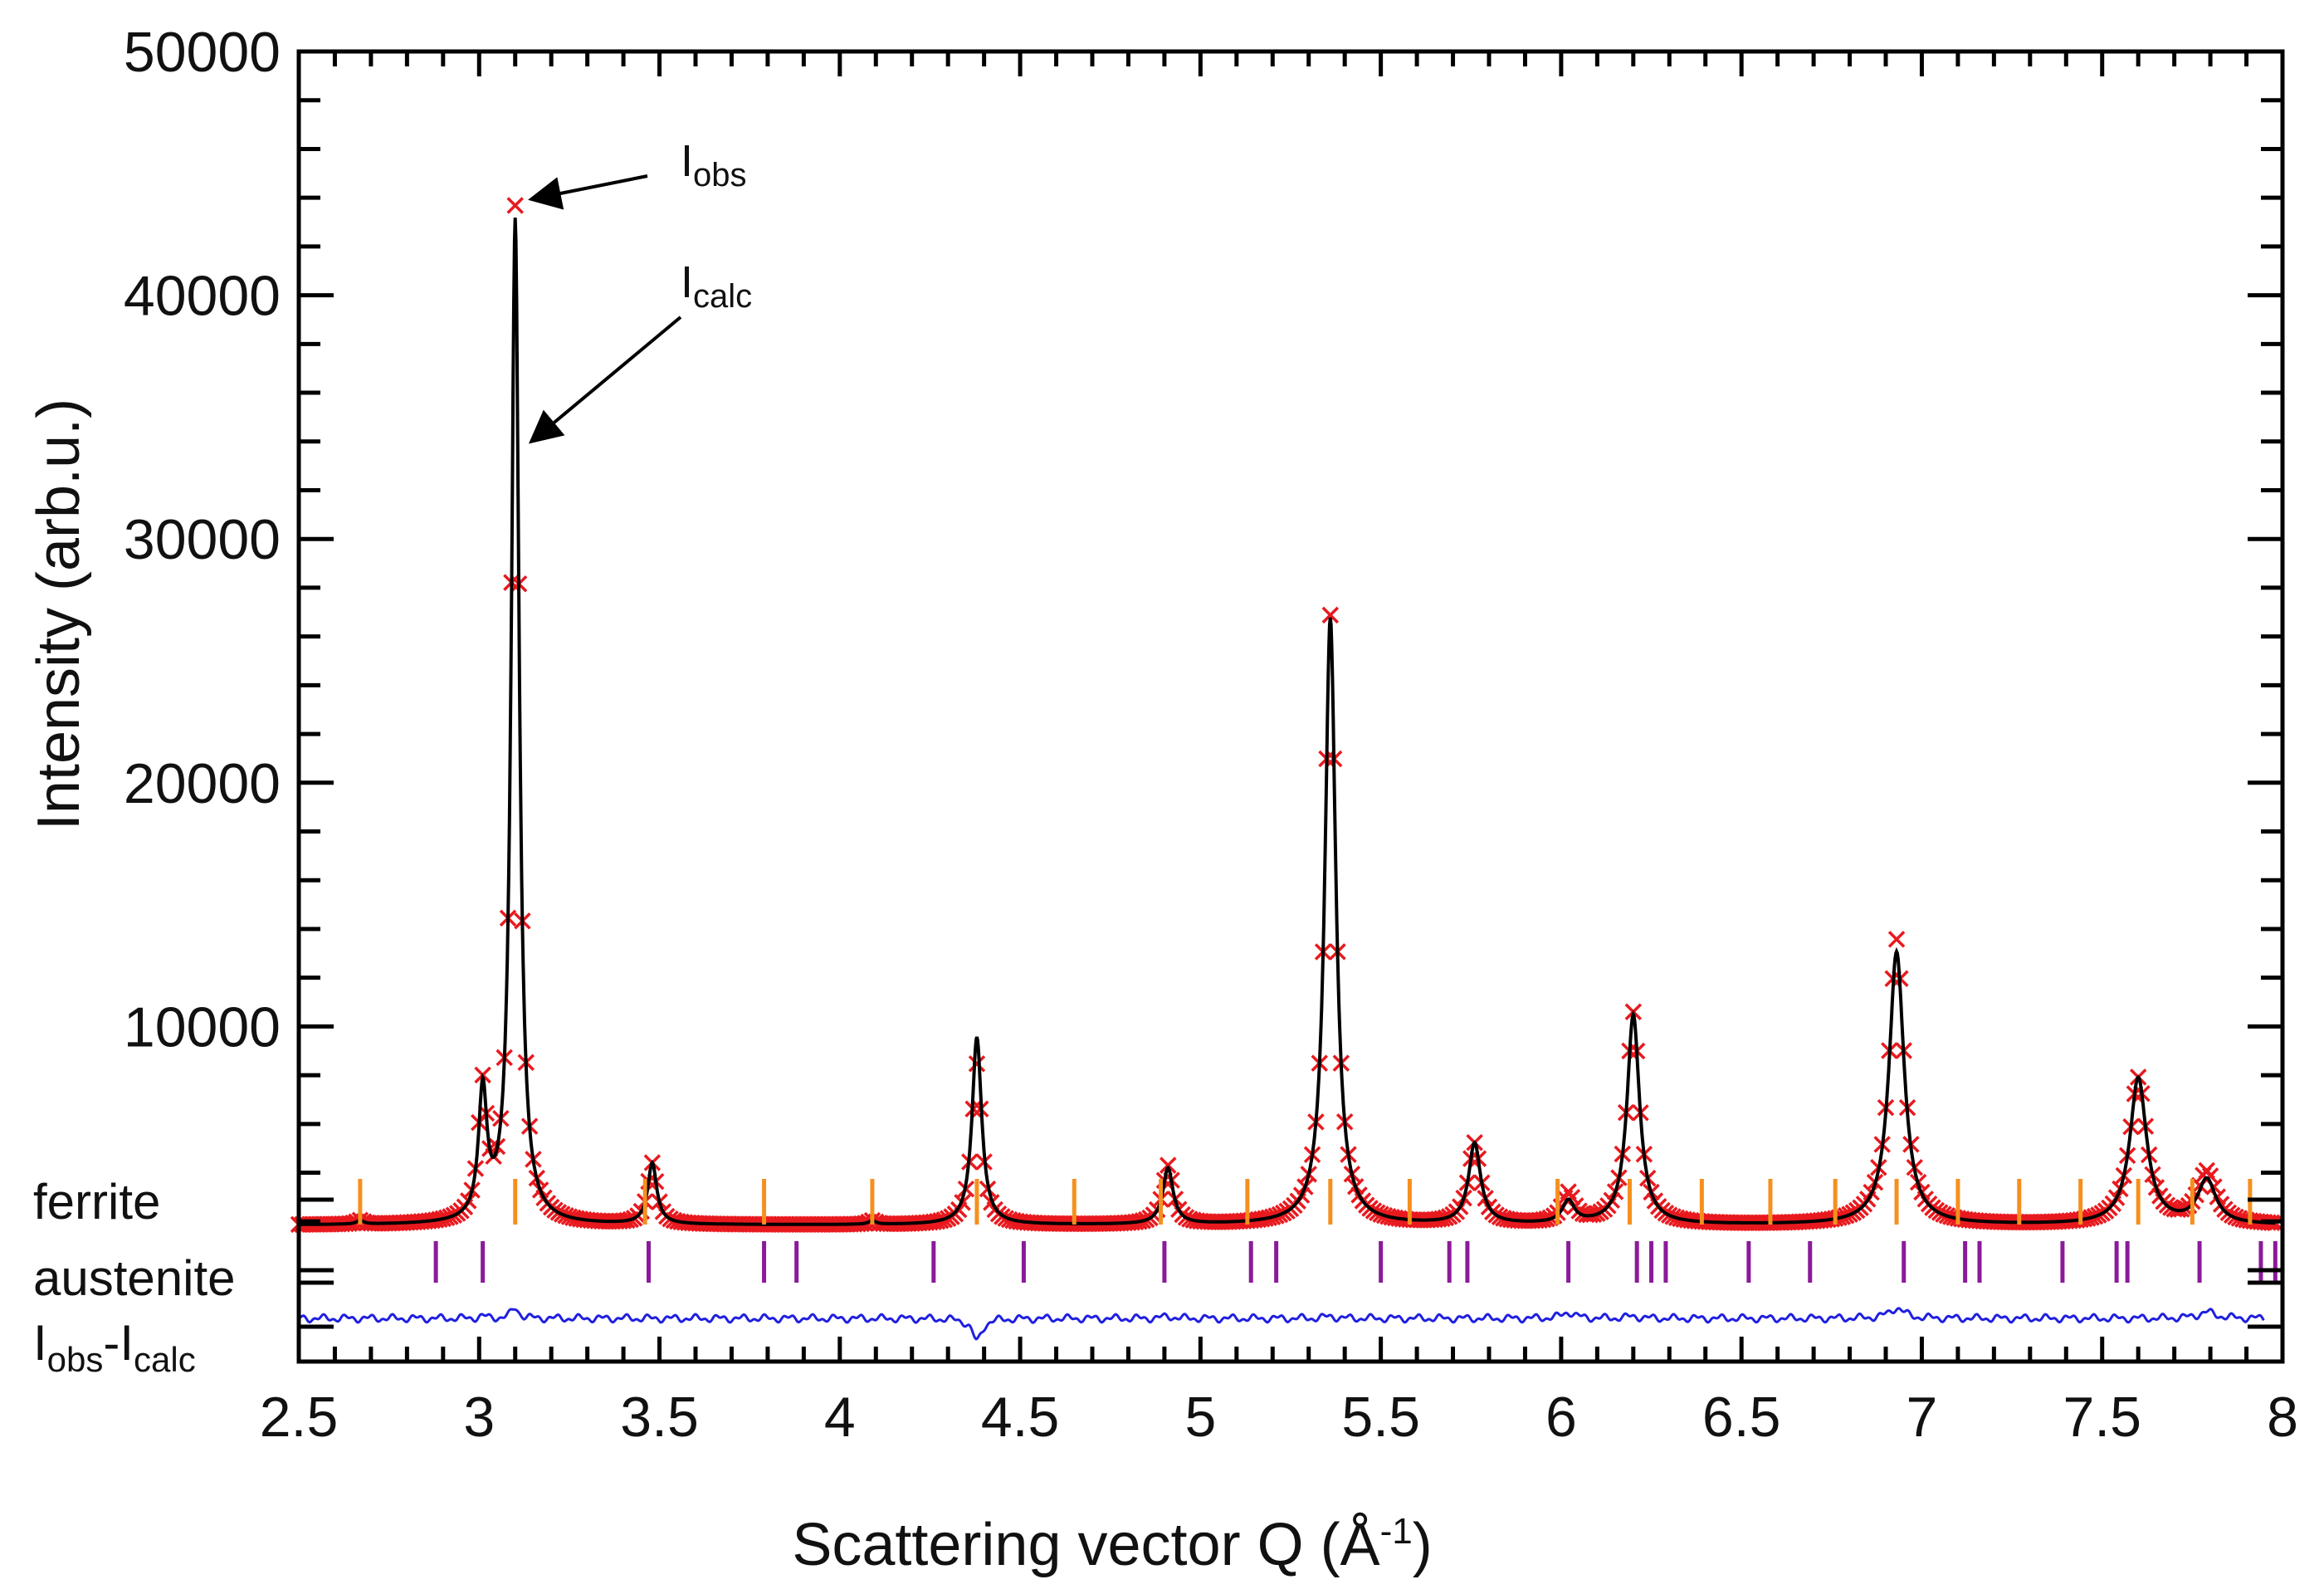 This screenshot has width=2324, height=1594. I want to click on iobs-annotation-label: Iobs, so click(714, 164).